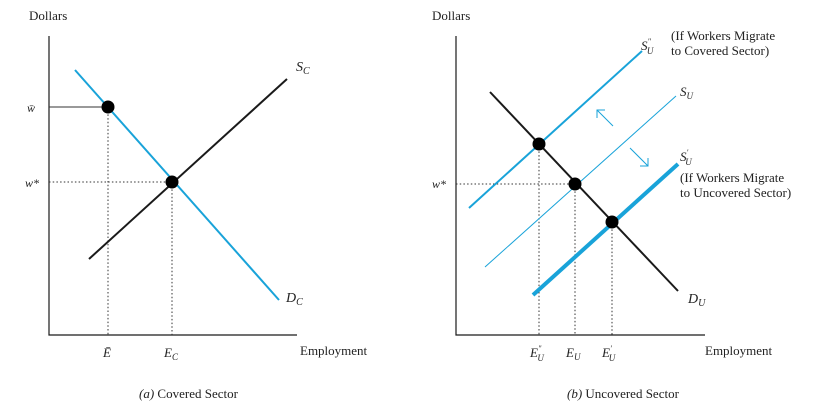 This screenshot has height=407, width=818. Describe the element at coordinates (303, 68) in the screenshot. I see `label-s-c: SC` at that location.